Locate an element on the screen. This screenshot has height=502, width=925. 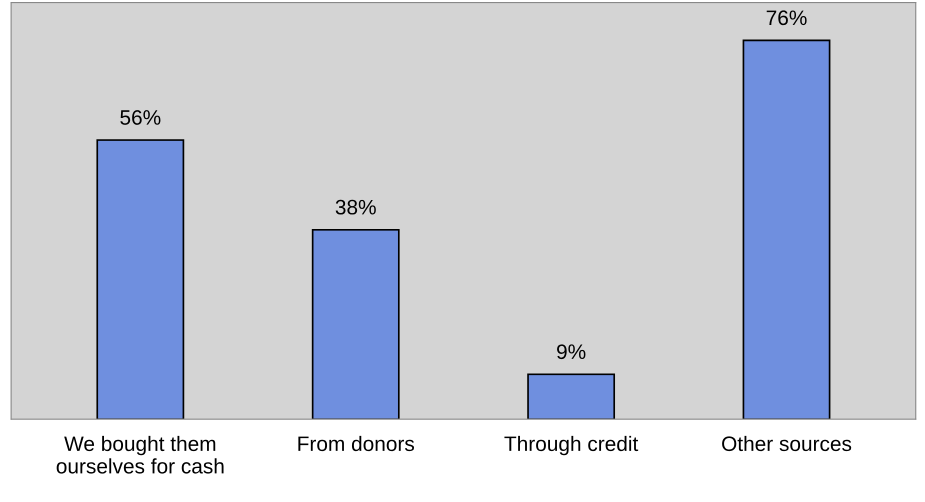
x-tick-label: From donors is located at coordinates (356, 444).